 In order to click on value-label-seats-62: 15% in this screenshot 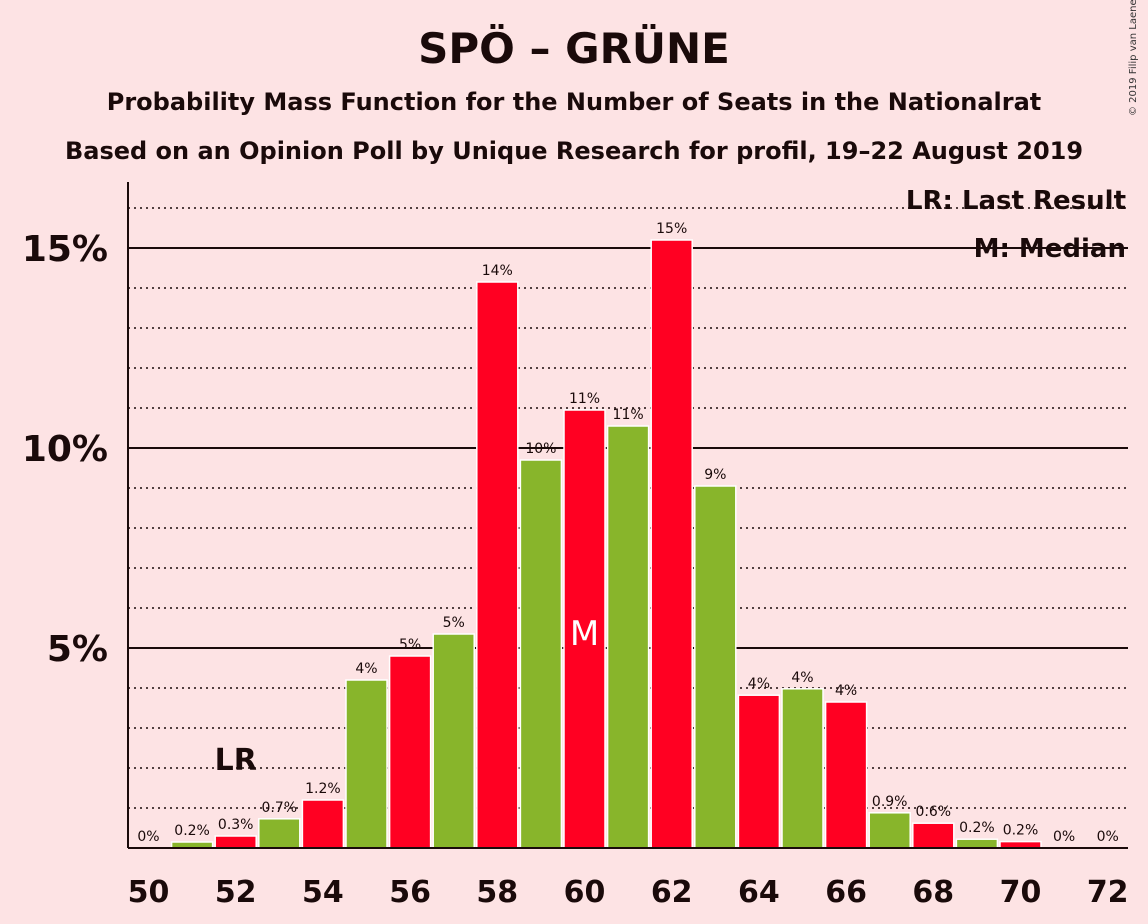, I will do `click(671, 229)`.